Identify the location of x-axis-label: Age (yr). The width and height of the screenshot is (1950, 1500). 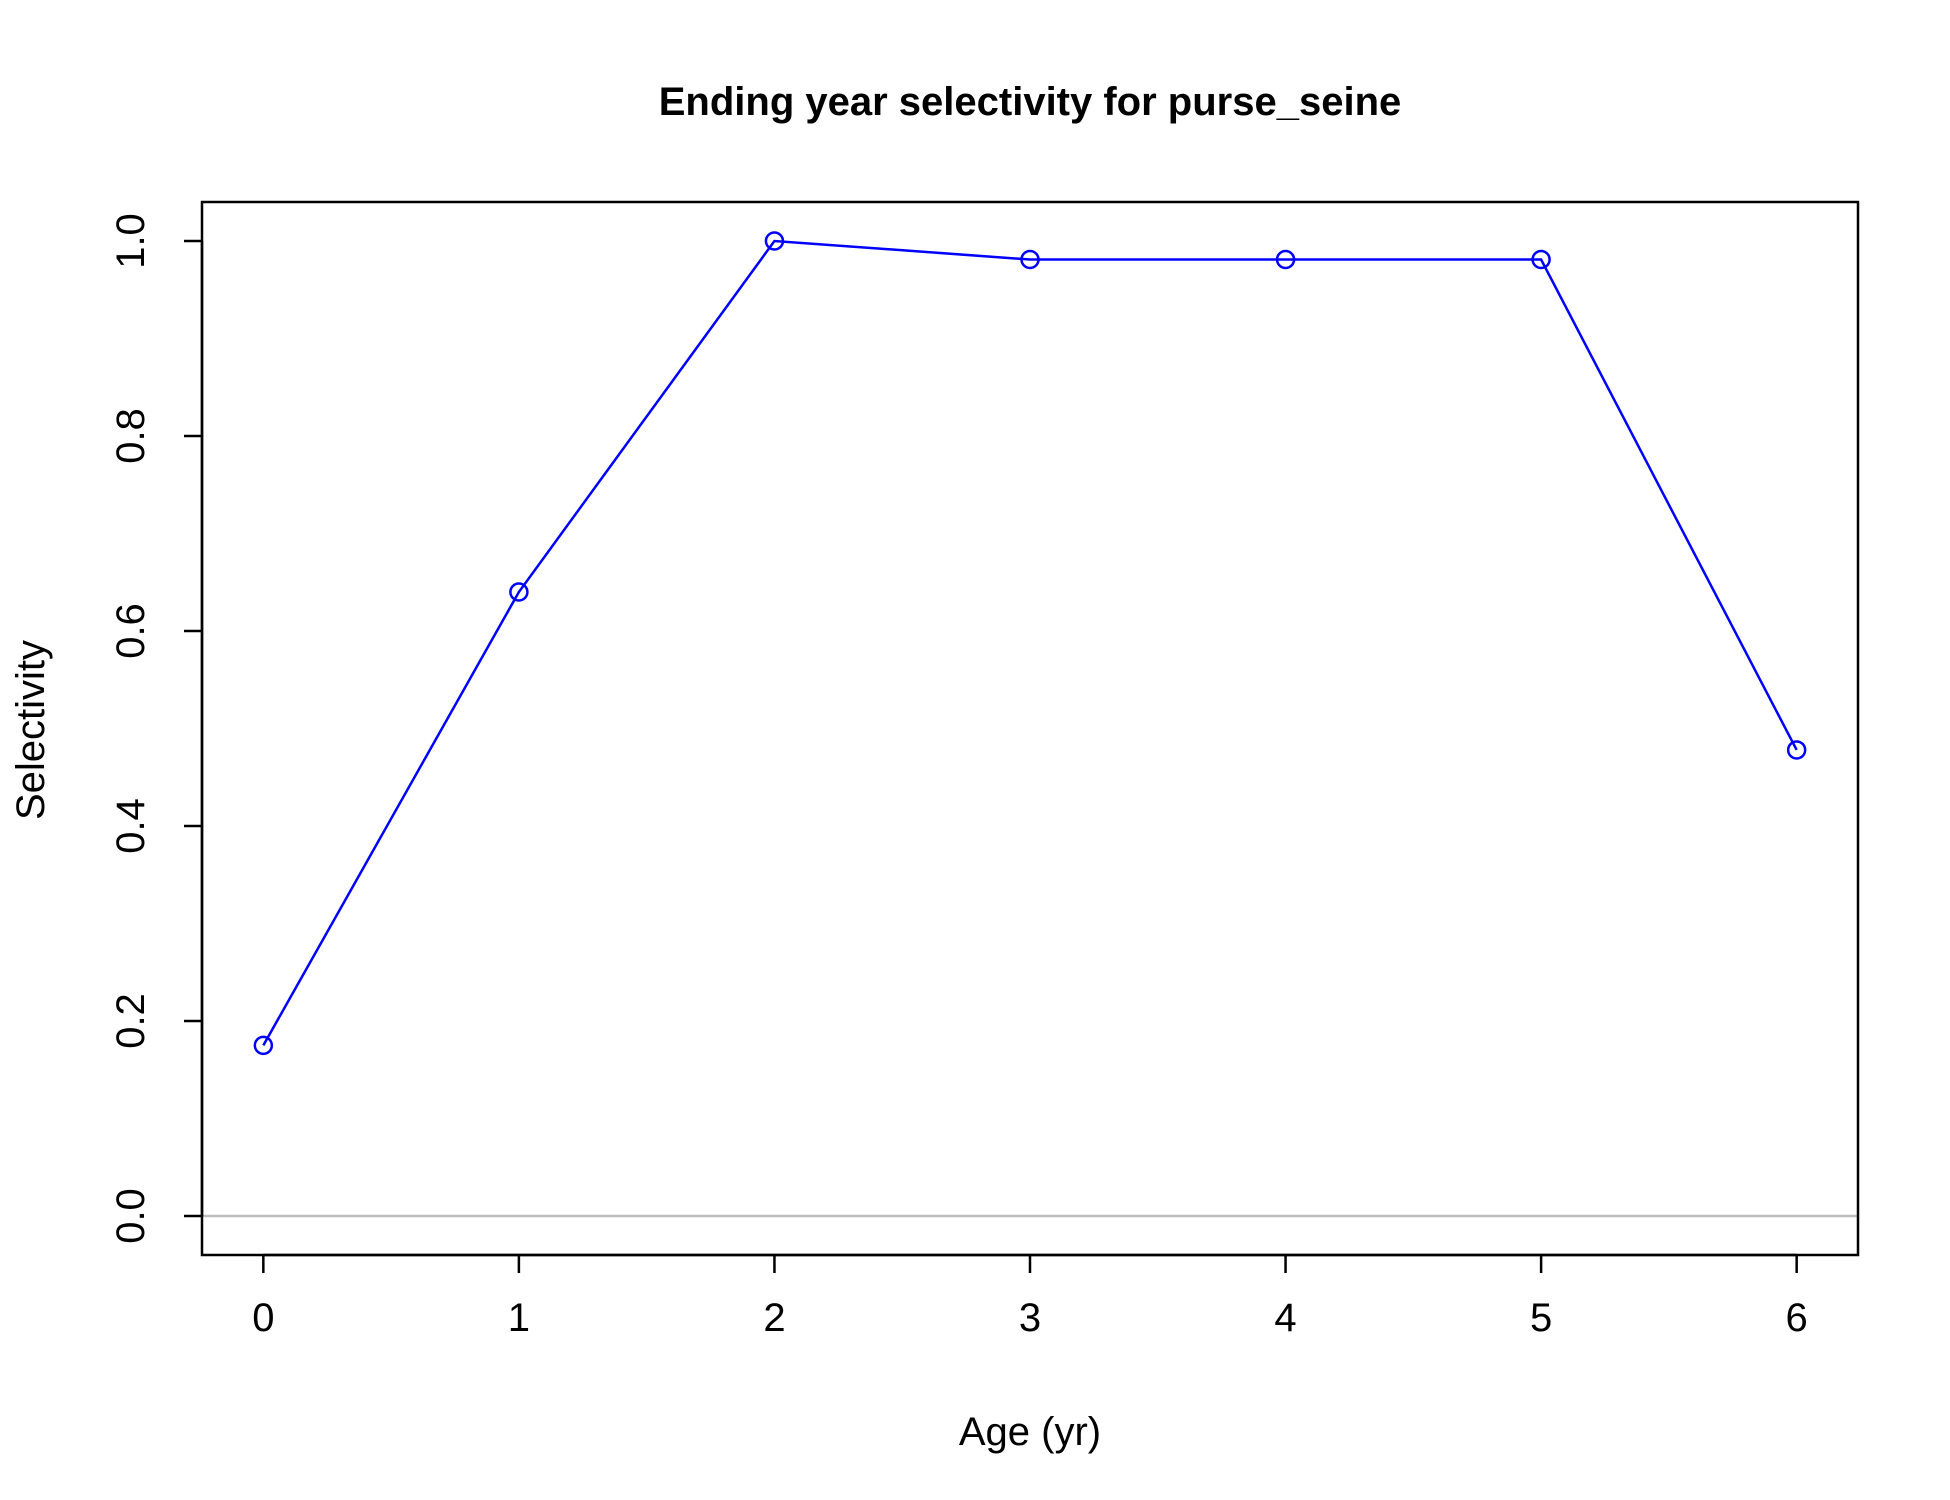
(1030, 1432).